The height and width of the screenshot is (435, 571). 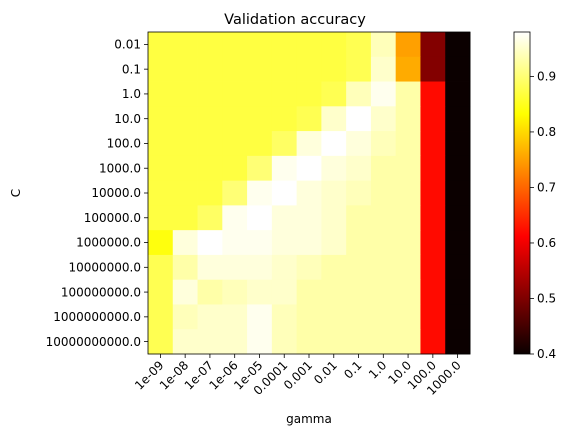 I want to click on chart-title: Validation accuracy, so click(x=295, y=20).